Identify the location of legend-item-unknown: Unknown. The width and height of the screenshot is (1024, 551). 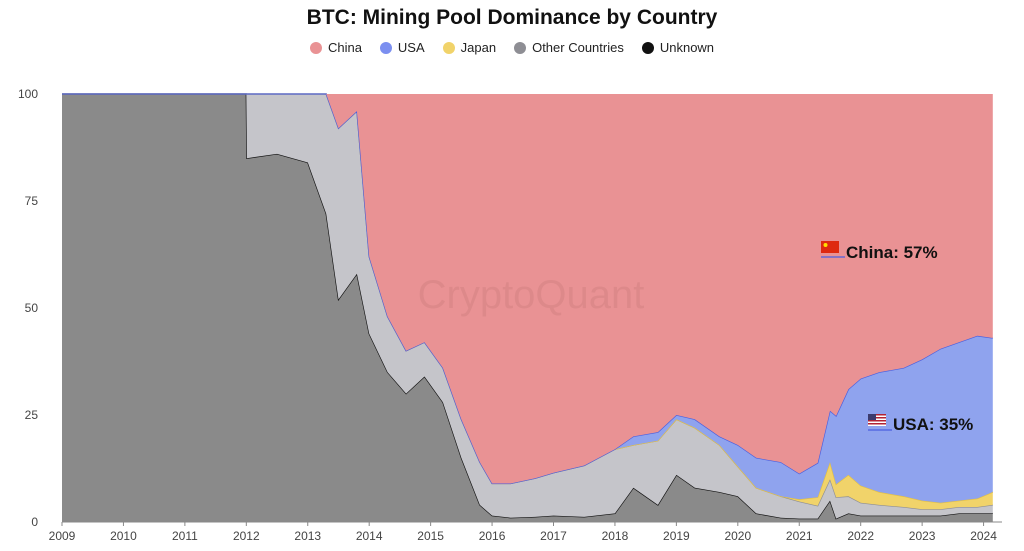
(678, 47).